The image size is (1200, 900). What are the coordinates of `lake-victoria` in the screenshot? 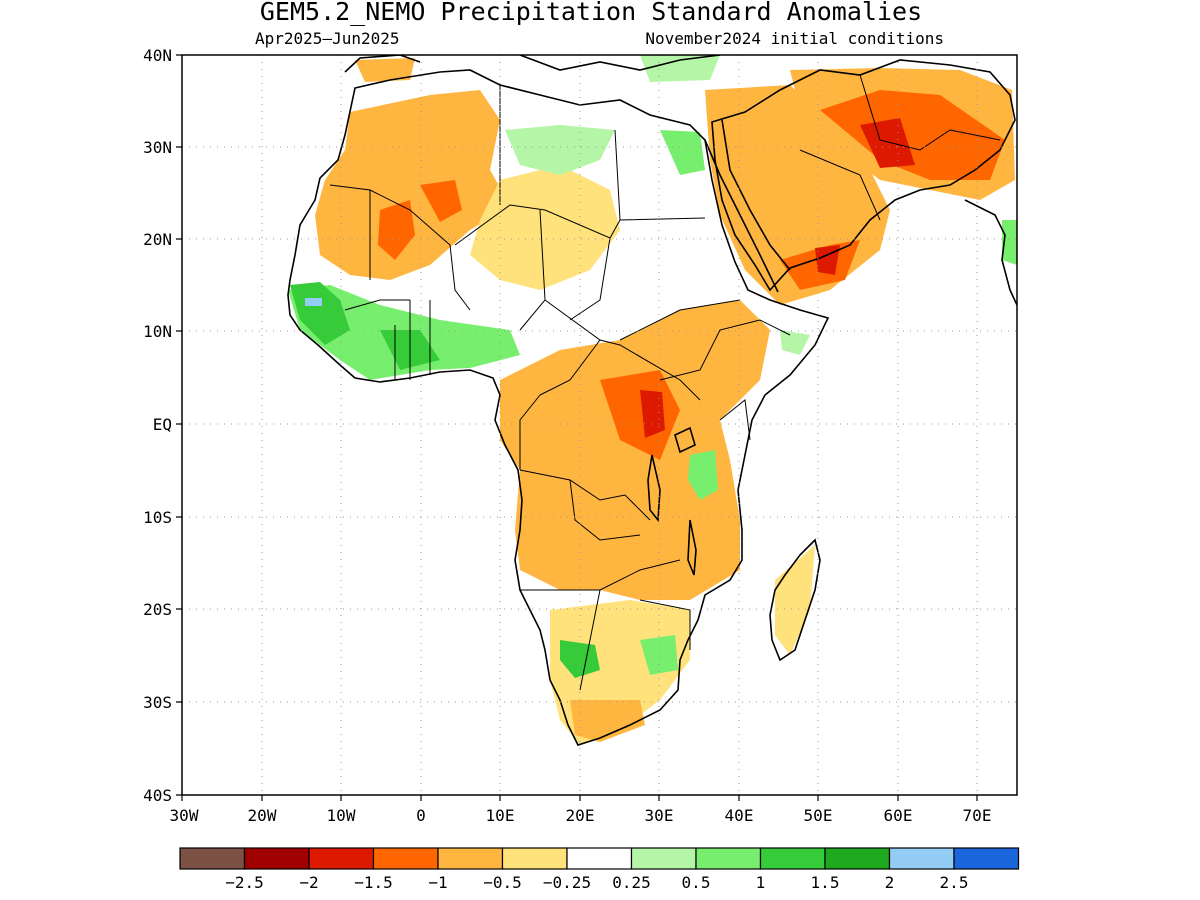 It's located at (685, 440).